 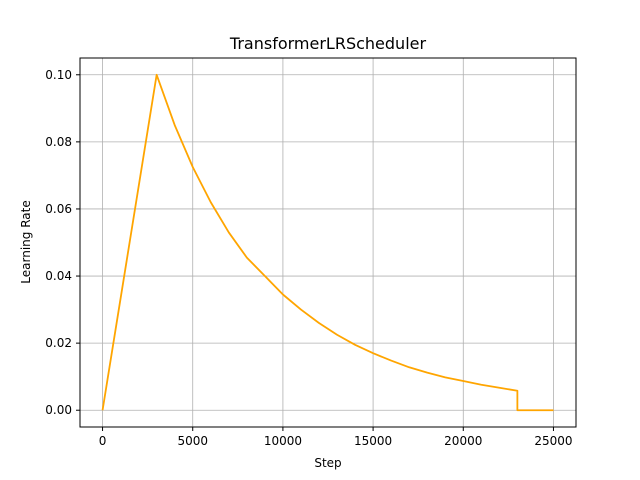 What do you see at coordinates (103, 441) in the screenshot?
I see `x-tick-label: 0` at bounding box center [103, 441].